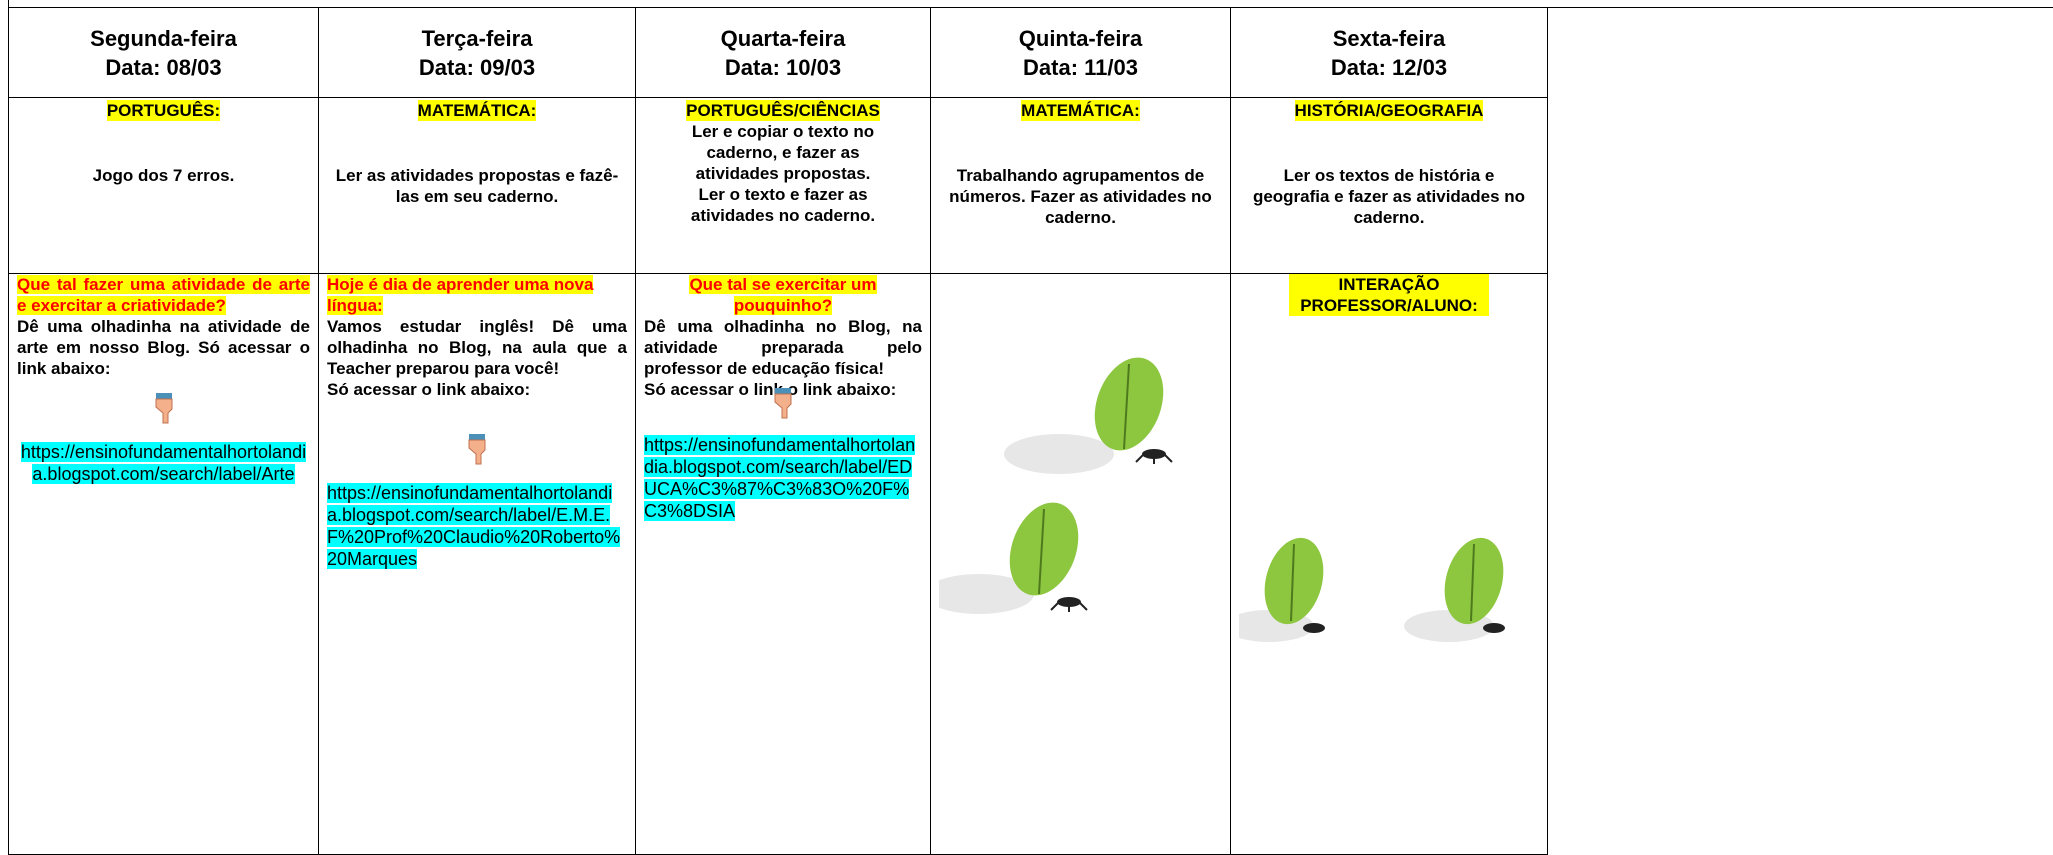  I want to click on header-cell: Quarta-feira Data: 10/03, so click(783, 52).